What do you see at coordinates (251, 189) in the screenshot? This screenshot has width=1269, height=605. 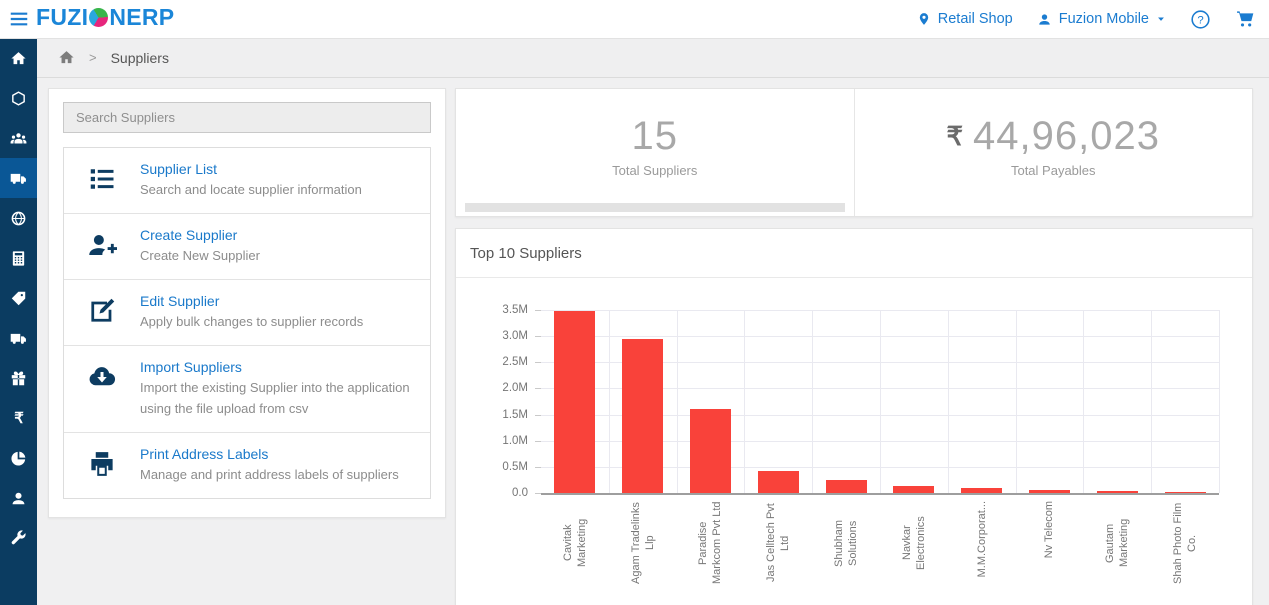 I see `menu-item-description: Search and locate supplier information` at bounding box center [251, 189].